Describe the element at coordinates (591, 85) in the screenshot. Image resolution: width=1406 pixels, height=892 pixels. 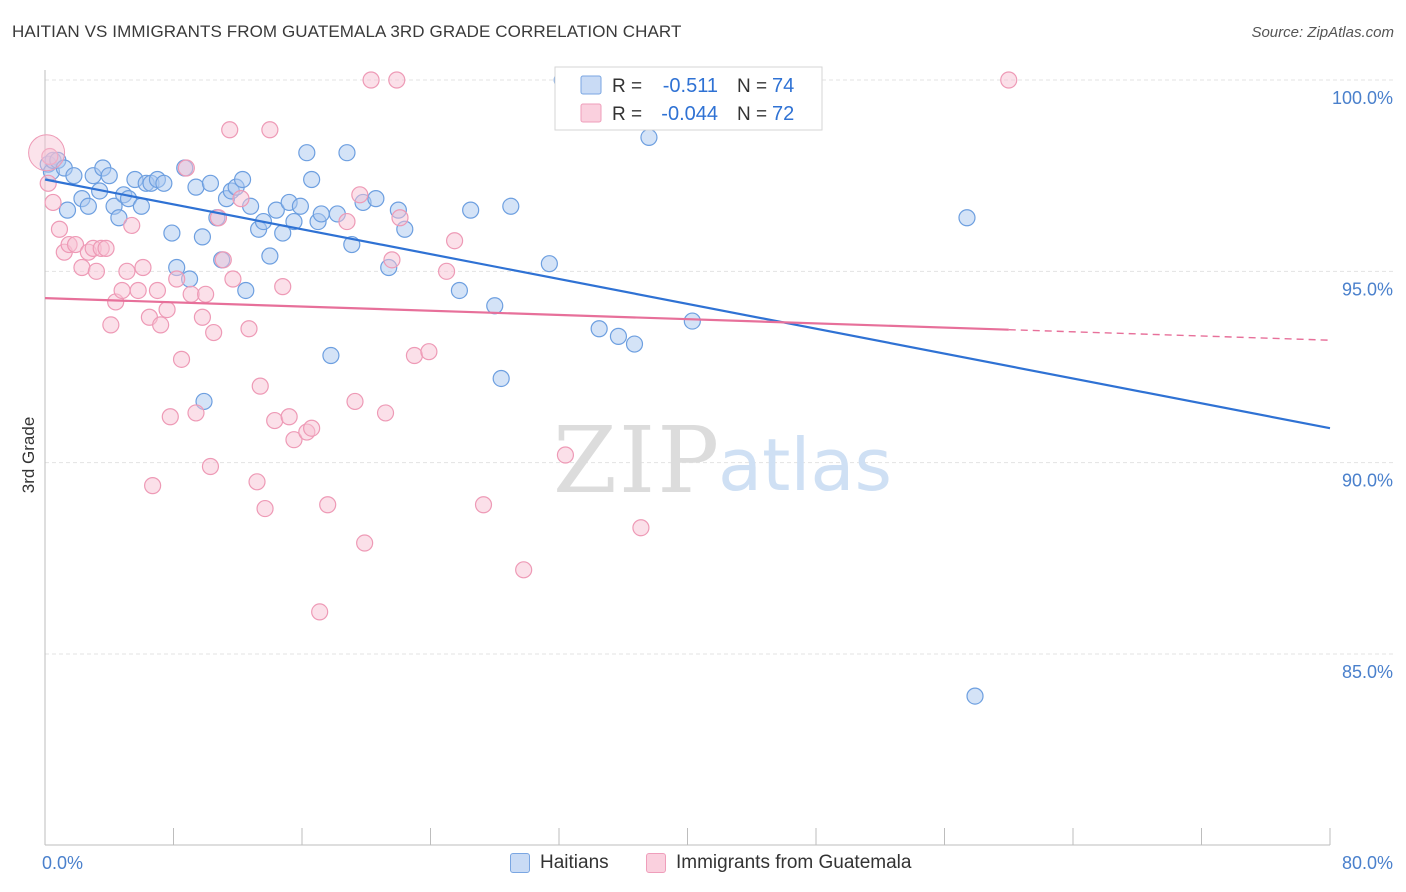
I see `stats-swatch-haitians` at that location.